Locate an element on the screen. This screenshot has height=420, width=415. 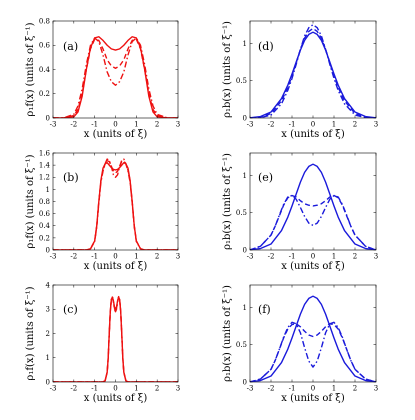
y-tick-label: 1.4 is located at coordinates (45, 166).